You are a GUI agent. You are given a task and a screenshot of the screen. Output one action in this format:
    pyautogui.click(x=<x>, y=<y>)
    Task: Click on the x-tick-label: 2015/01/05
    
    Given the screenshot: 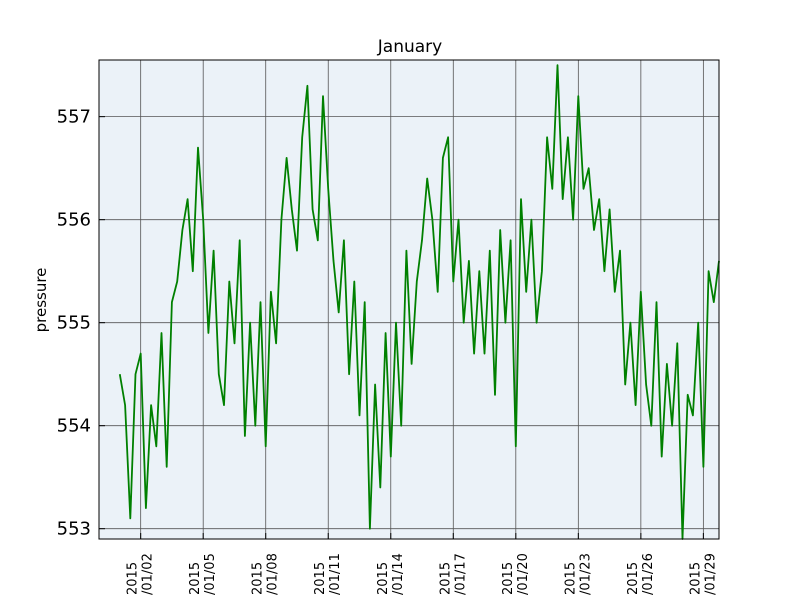 What is the action you would take?
    pyautogui.click(x=203, y=574)
    